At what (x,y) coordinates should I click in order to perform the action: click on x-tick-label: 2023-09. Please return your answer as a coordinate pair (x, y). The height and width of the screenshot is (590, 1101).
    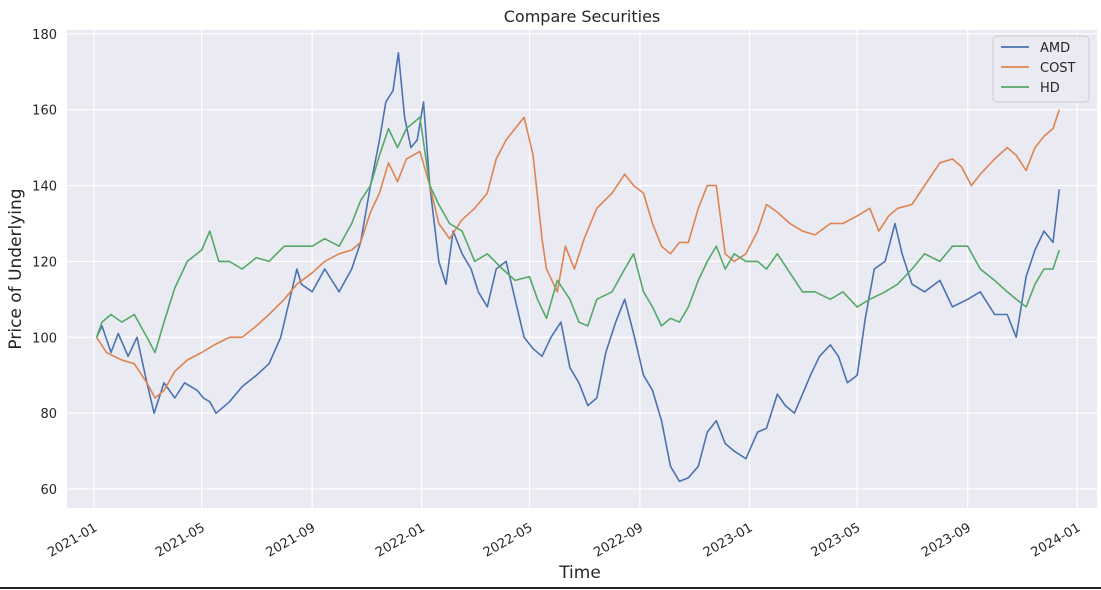
    Looking at the image, I should click on (946, 540).